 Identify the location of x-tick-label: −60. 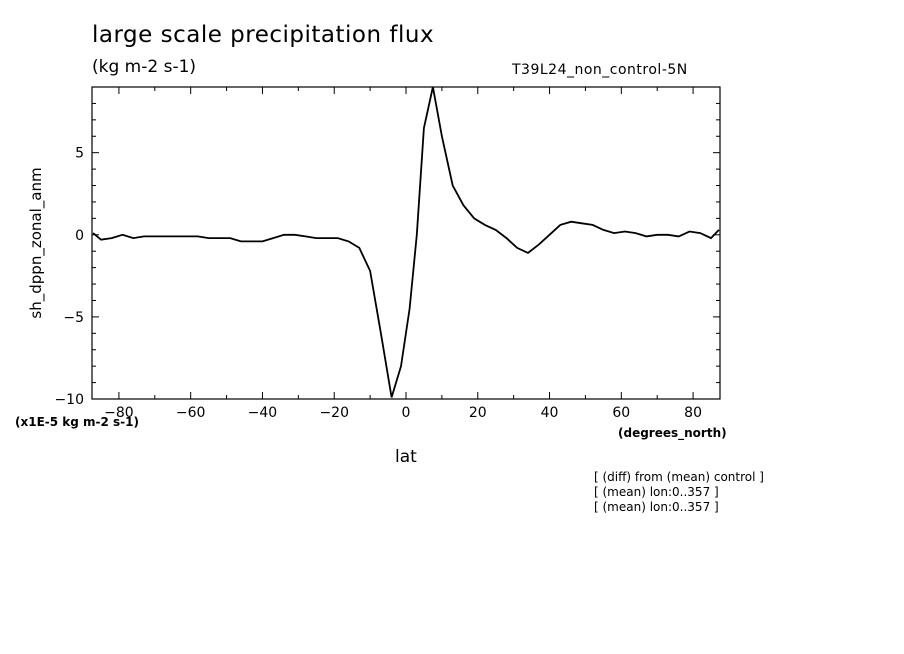
(191, 413).